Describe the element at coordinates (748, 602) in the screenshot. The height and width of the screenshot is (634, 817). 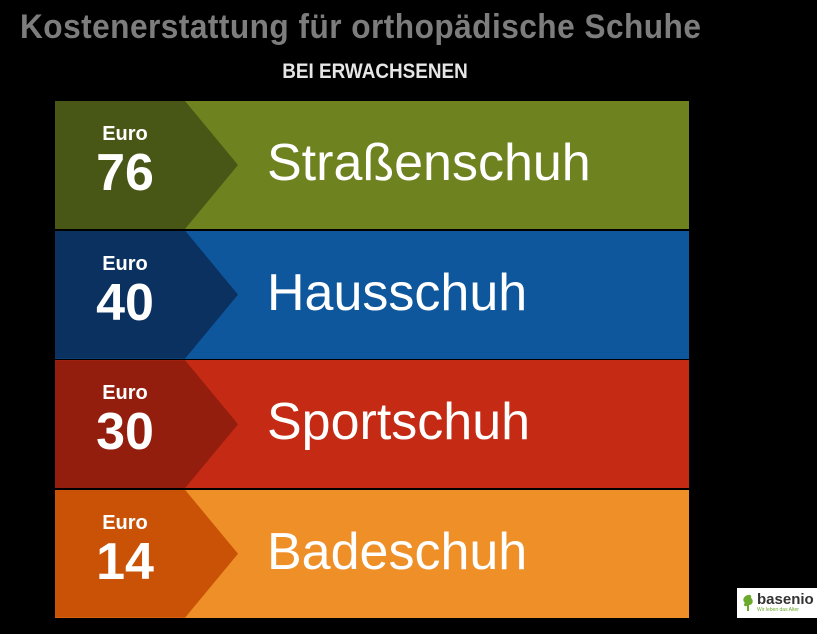
I see `tree-leaf-icon` at that location.